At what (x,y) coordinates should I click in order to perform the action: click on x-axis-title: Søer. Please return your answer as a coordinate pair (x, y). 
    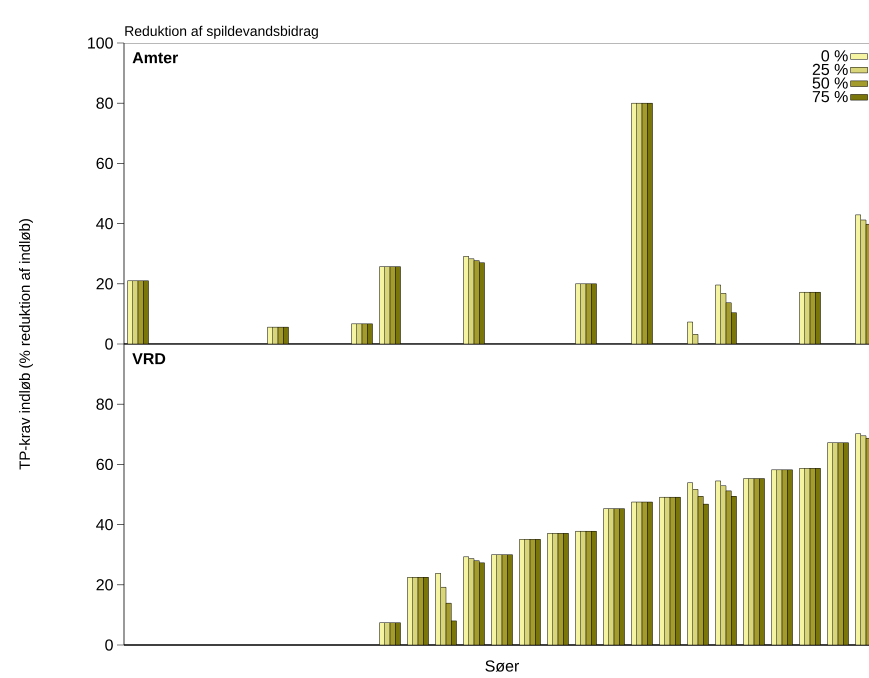
    Looking at the image, I should click on (502, 666).